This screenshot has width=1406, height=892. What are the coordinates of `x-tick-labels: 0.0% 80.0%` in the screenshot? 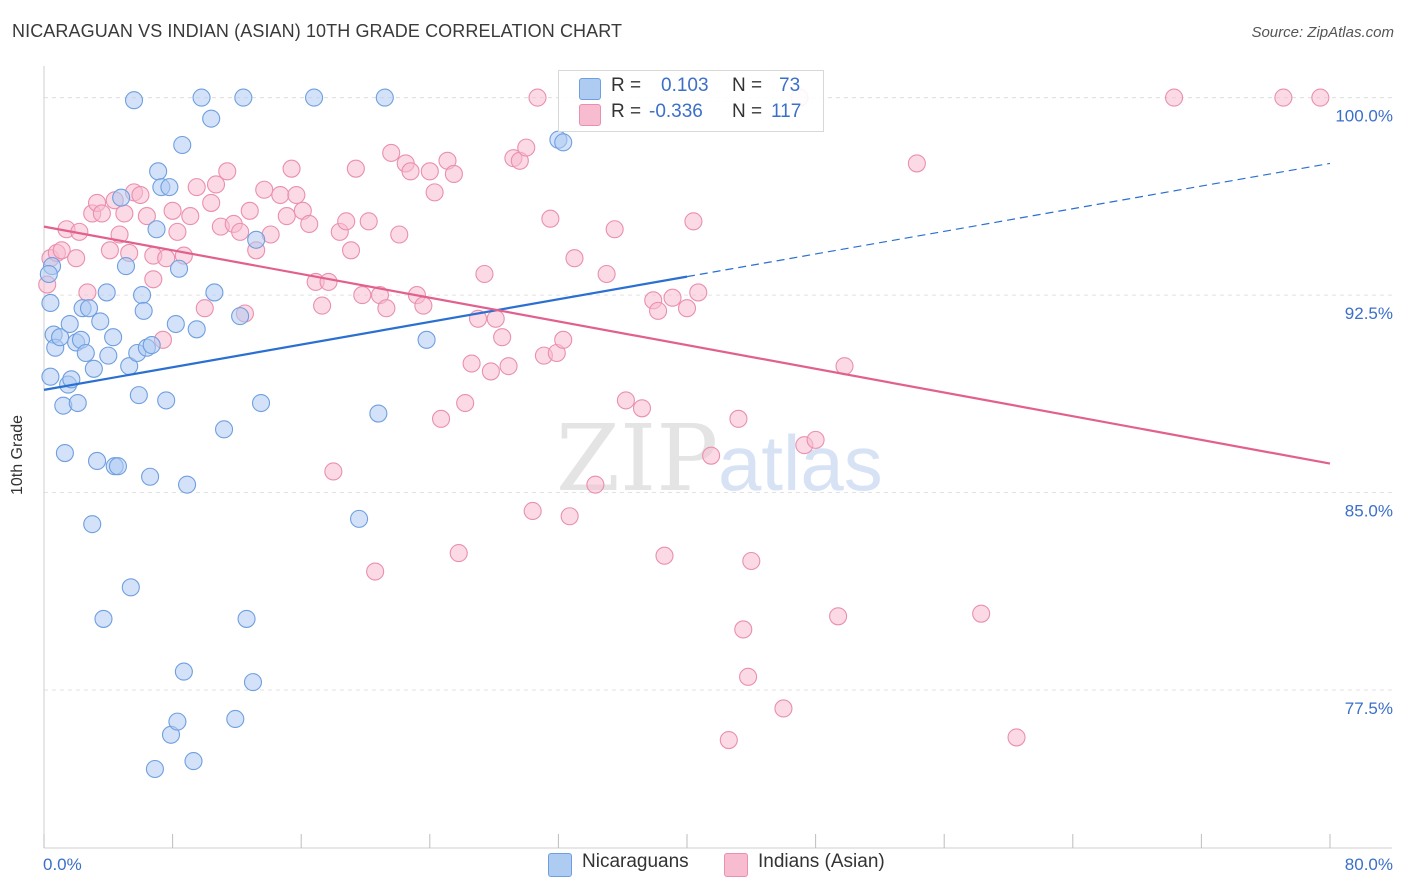 It's located at (718, 864).